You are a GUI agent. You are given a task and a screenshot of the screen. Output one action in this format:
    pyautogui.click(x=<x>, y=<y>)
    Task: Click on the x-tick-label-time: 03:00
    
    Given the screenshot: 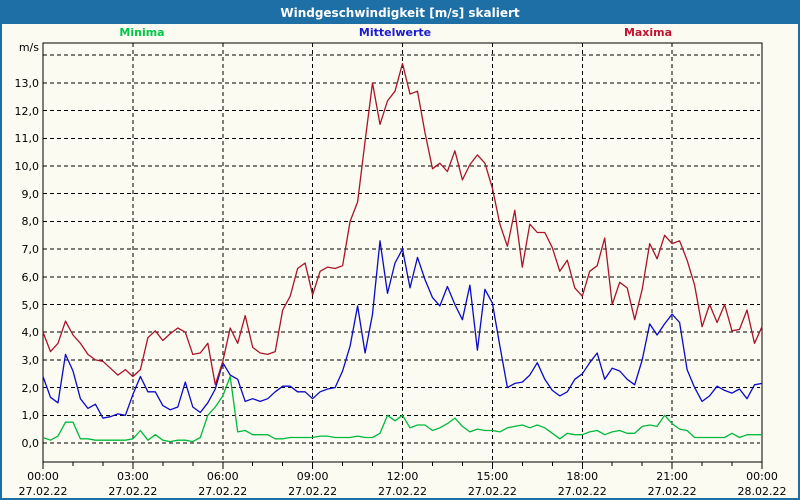 What is the action you would take?
    pyautogui.click(x=133, y=476)
    